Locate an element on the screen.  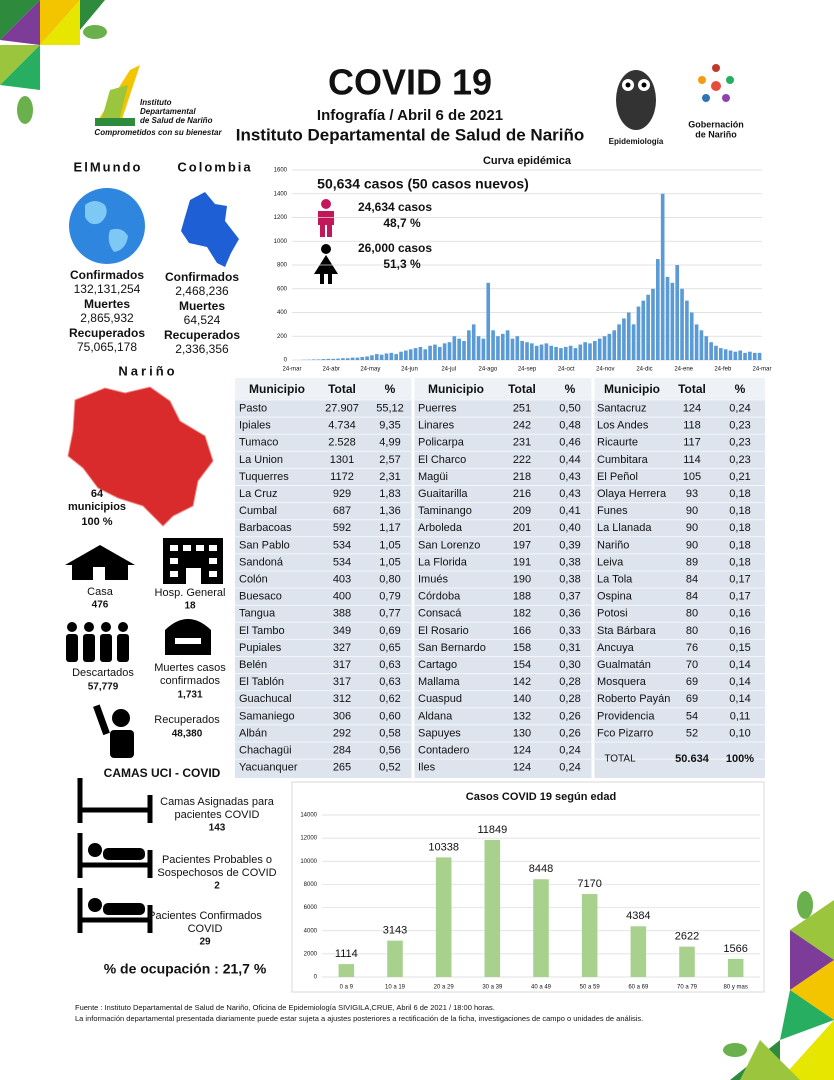
table-header: Municipio is located at coordinates (277, 389).